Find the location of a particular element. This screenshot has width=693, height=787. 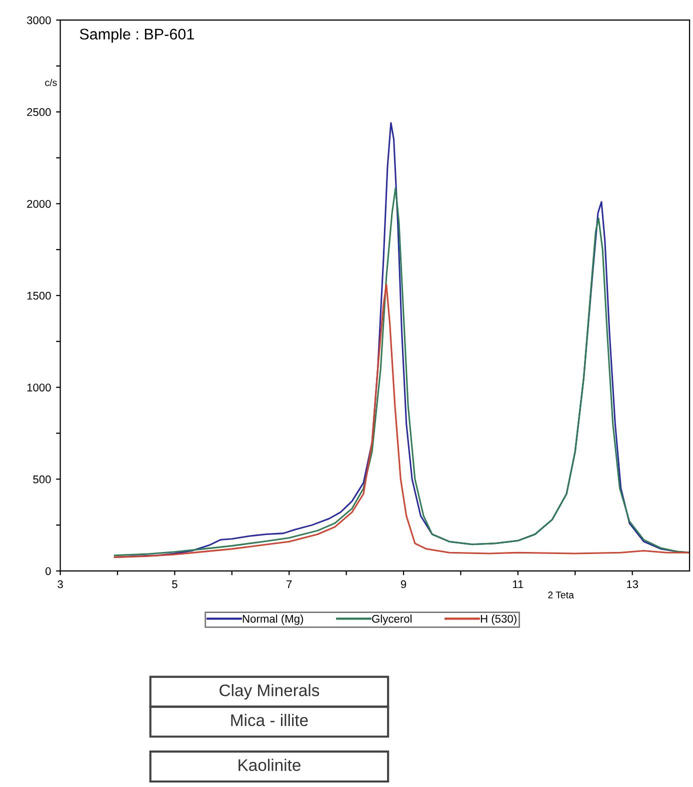

x-tick-label: 5 is located at coordinates (175, 584).